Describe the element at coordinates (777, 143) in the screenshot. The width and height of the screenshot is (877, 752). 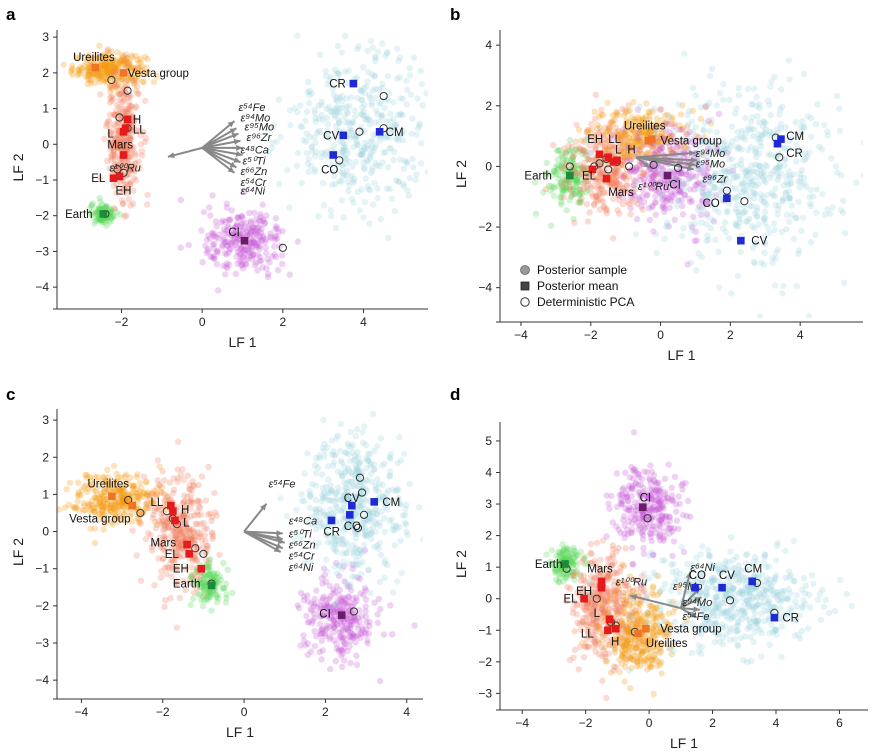
I see `mean-marker-cr` at that location.